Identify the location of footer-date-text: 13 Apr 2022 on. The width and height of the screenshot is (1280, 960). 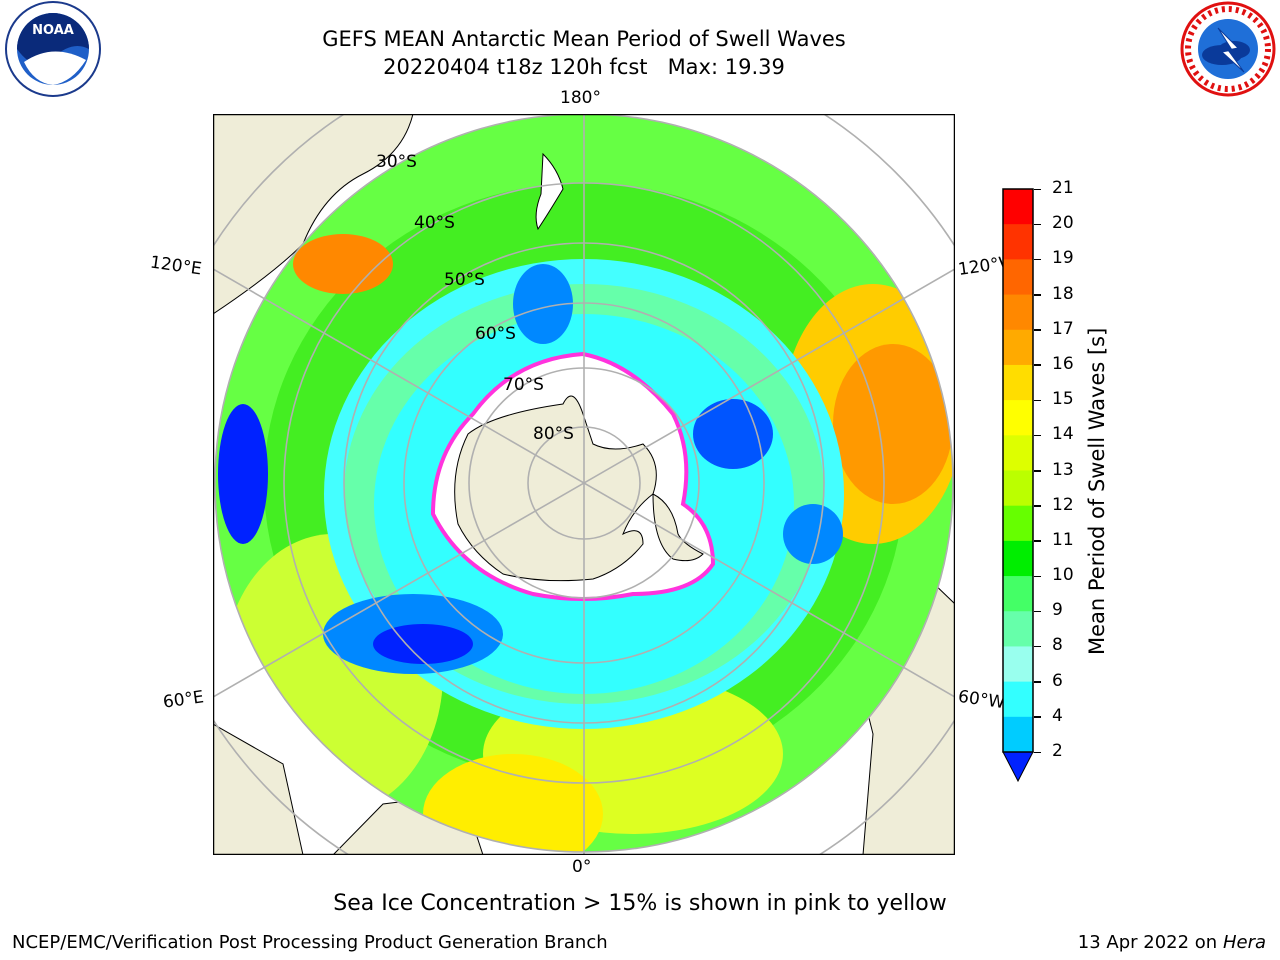
(1150, 942).